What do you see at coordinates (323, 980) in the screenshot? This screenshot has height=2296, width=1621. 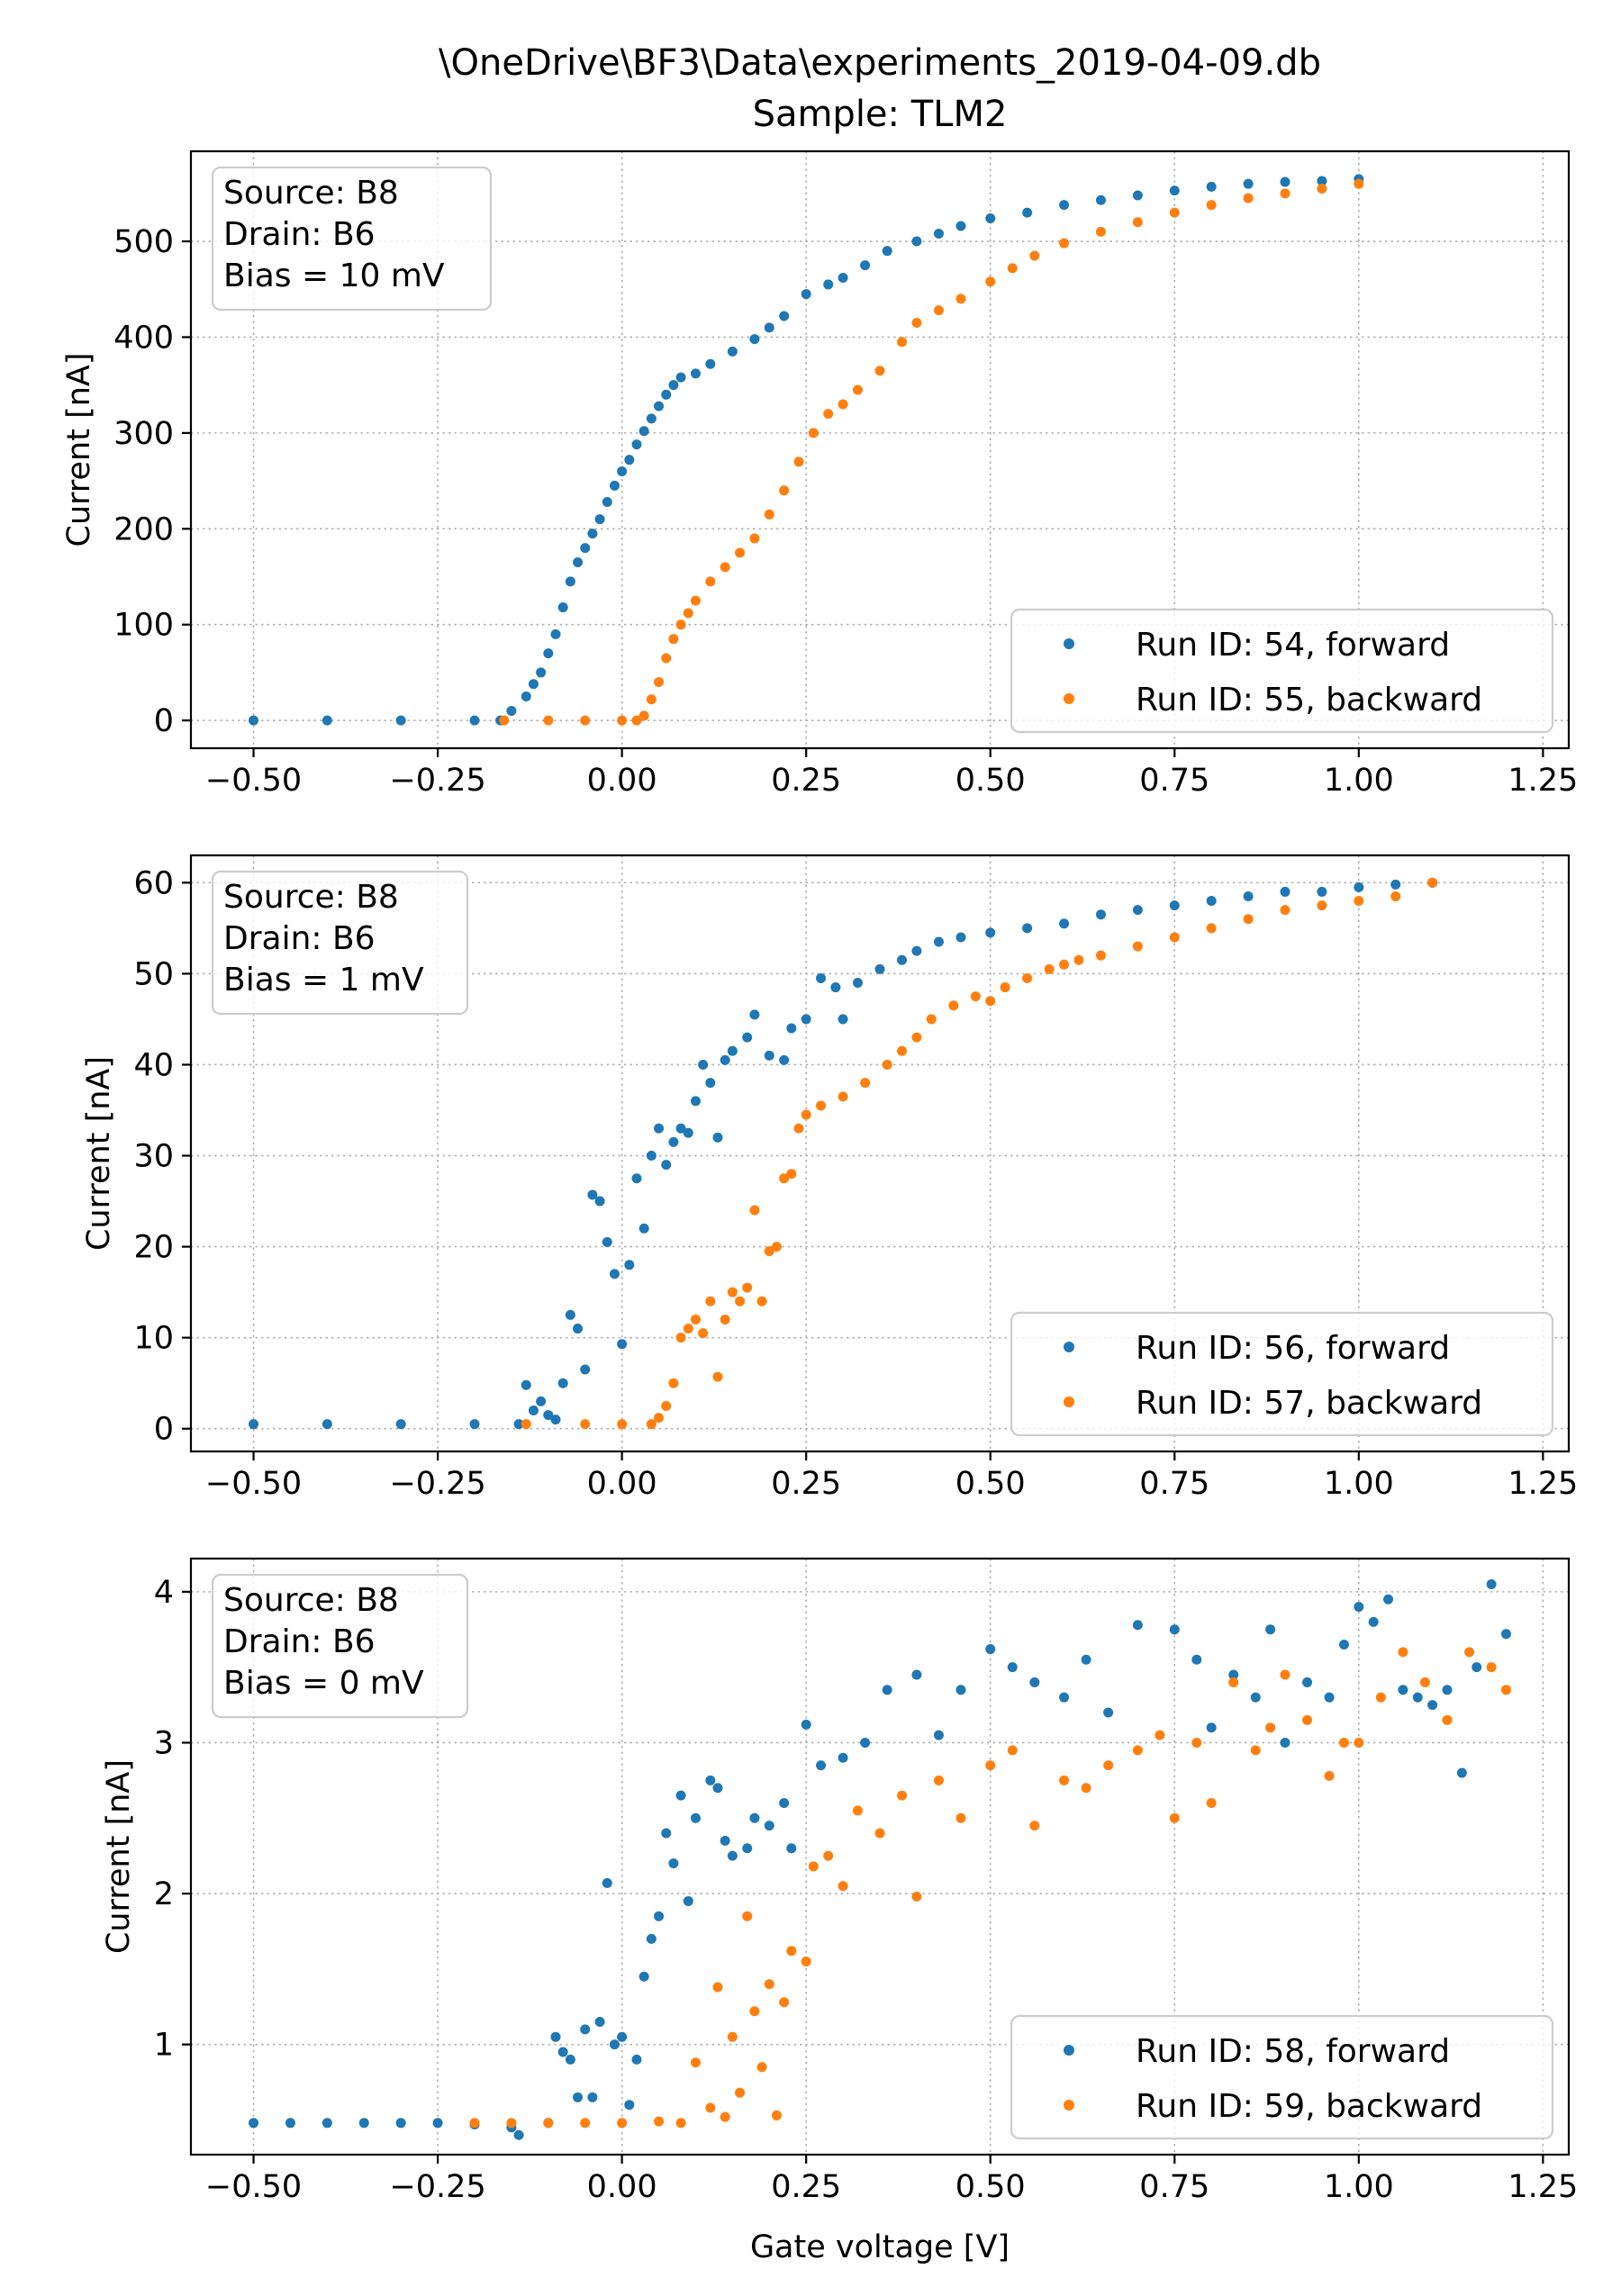 I see `info-line: Bias = 1 mV` at bounding box center [323, 980].